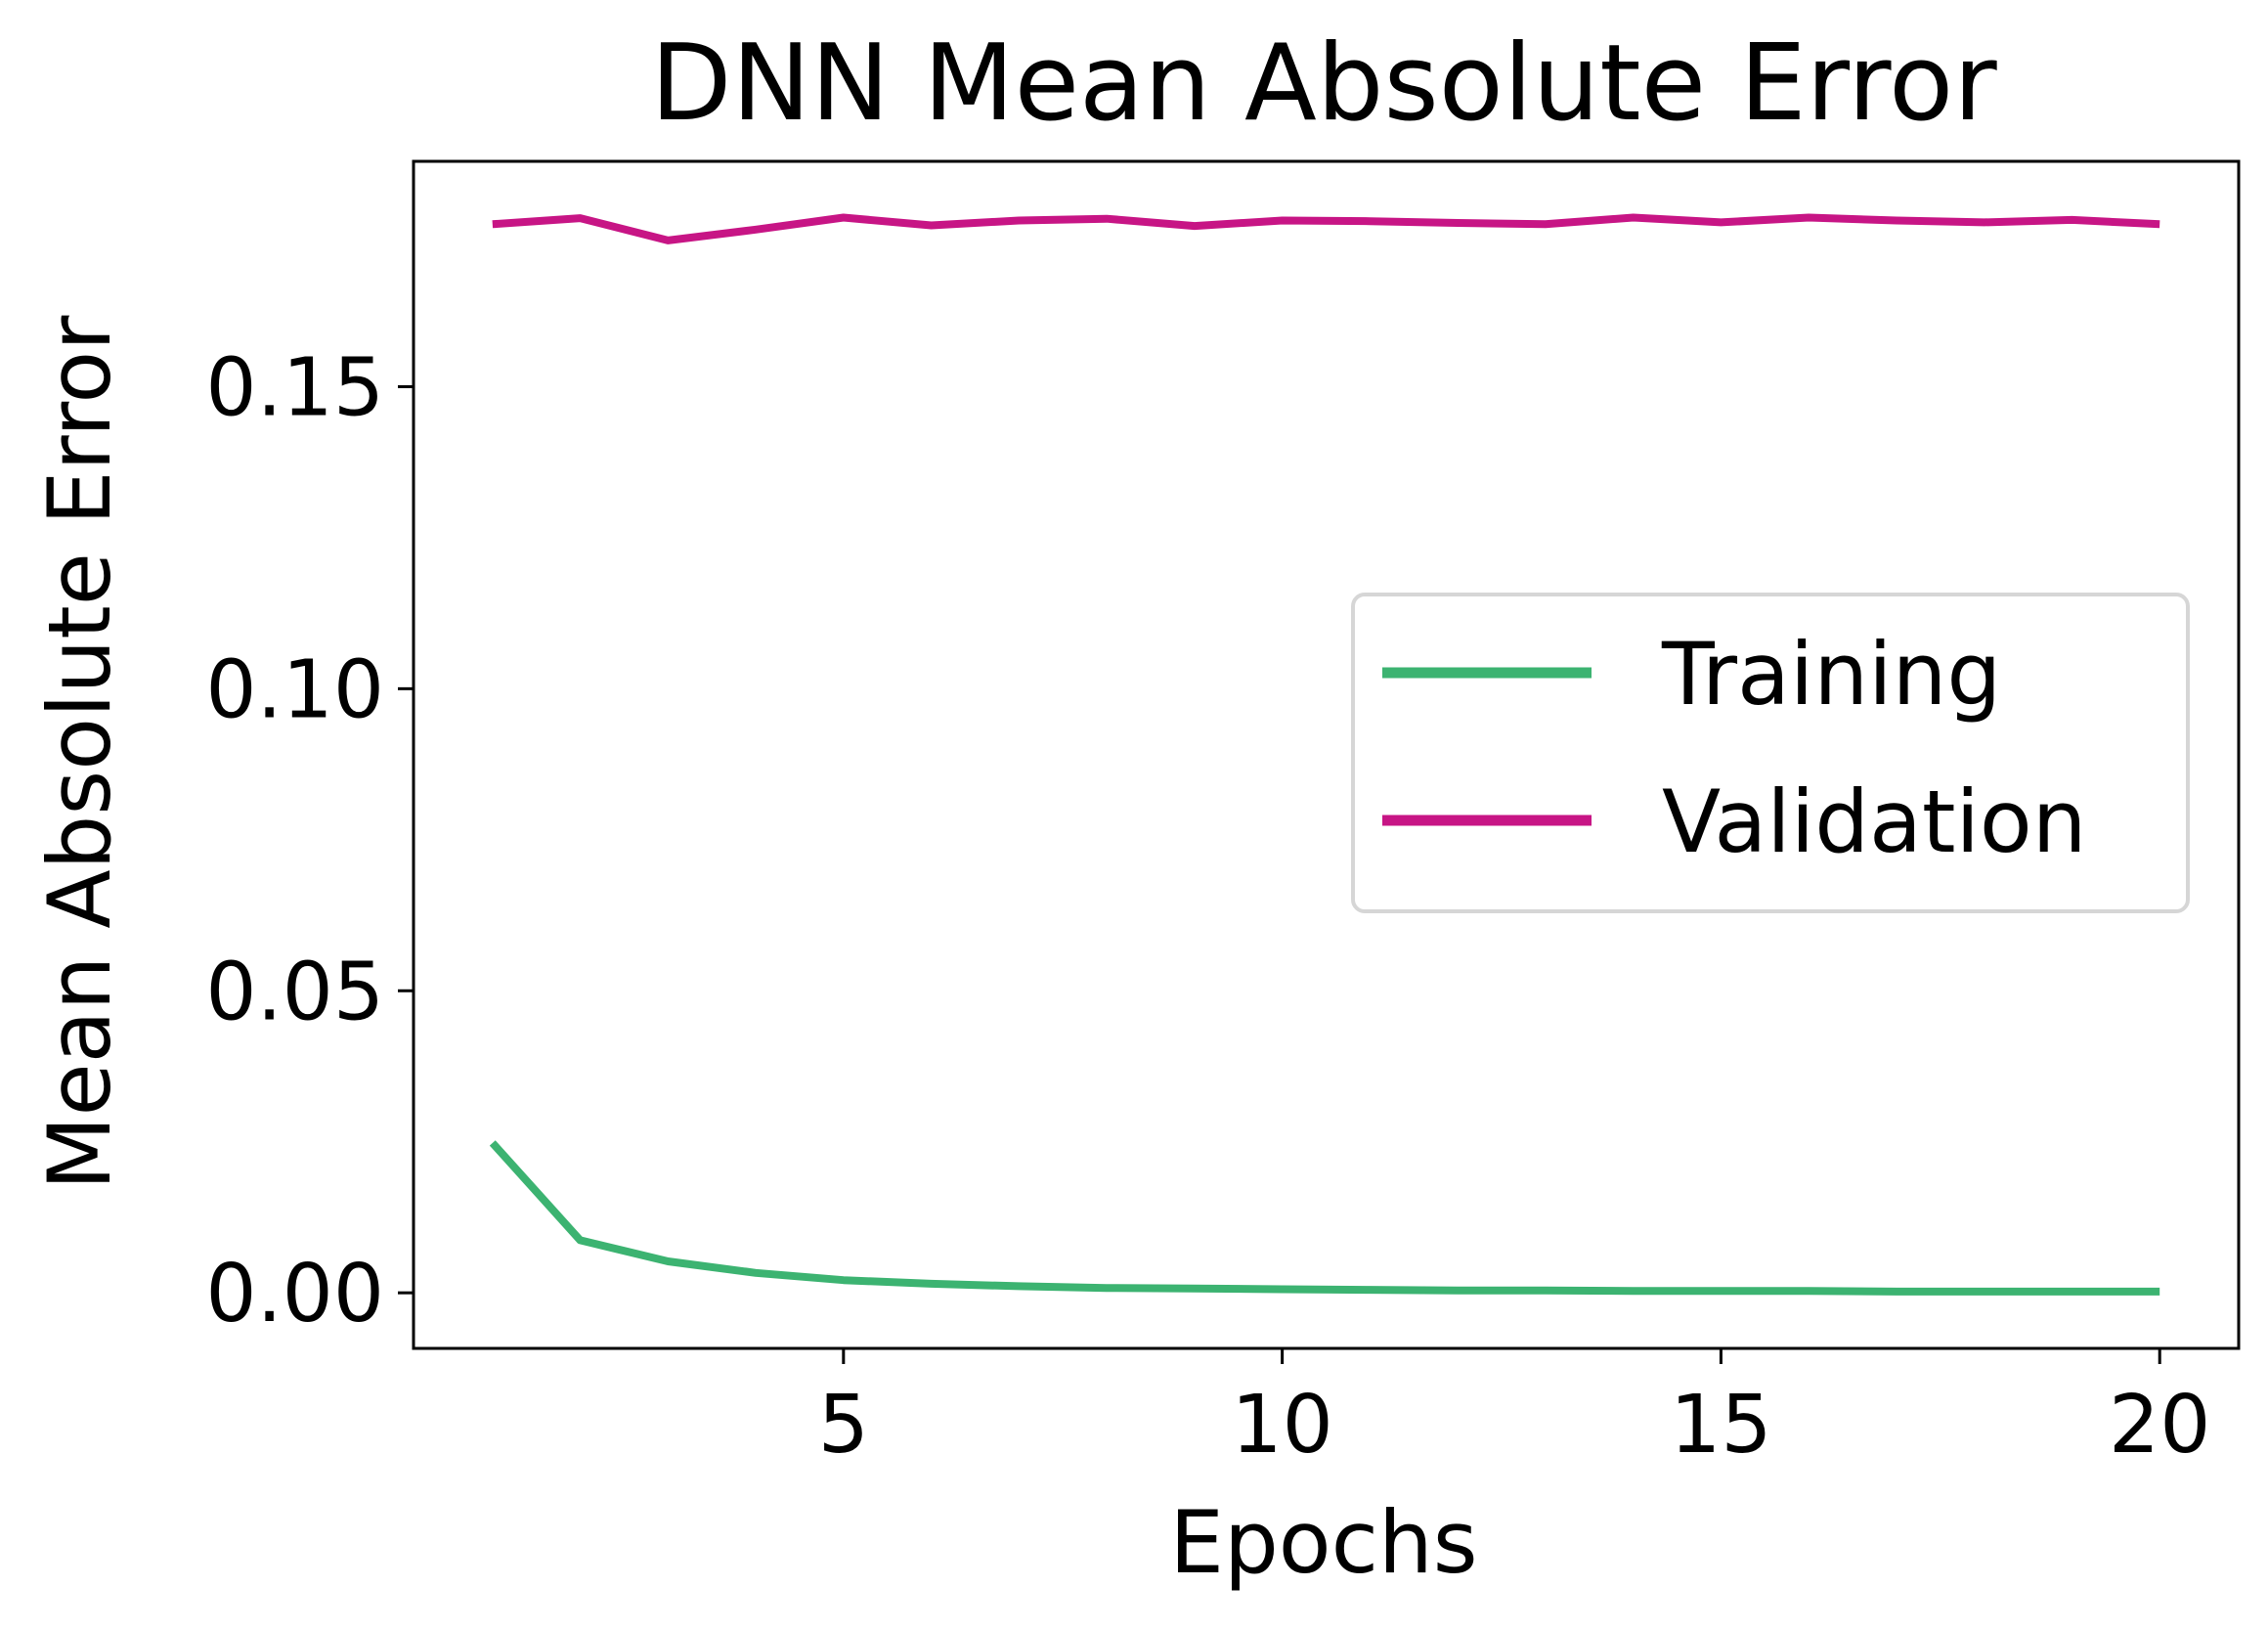 Image resolution: width=2268 pixels, height=1630 pixels. What do you see at coordinates (294, 387) in the screenshot?
I see `y-tick-label: 0.15` at bounding box center [294, 387].